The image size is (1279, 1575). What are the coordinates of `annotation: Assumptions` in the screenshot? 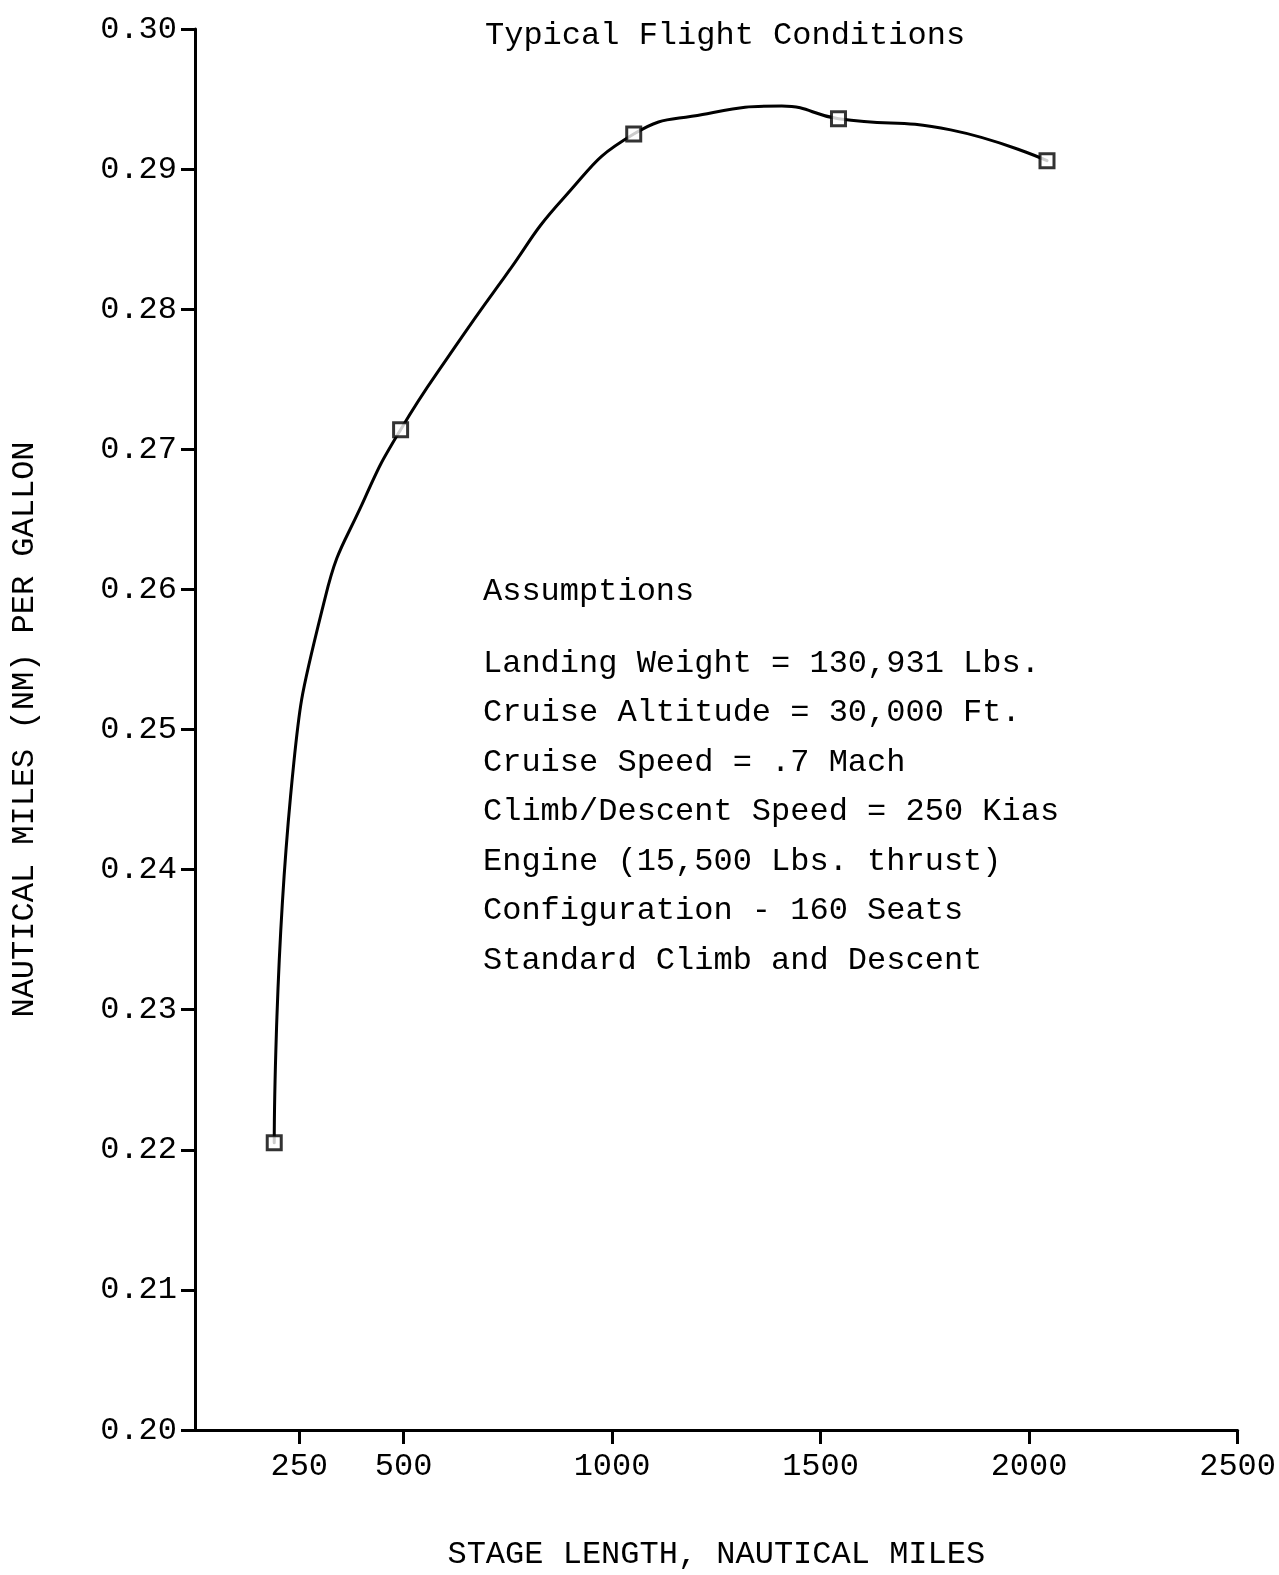 It's located at (589, 591).